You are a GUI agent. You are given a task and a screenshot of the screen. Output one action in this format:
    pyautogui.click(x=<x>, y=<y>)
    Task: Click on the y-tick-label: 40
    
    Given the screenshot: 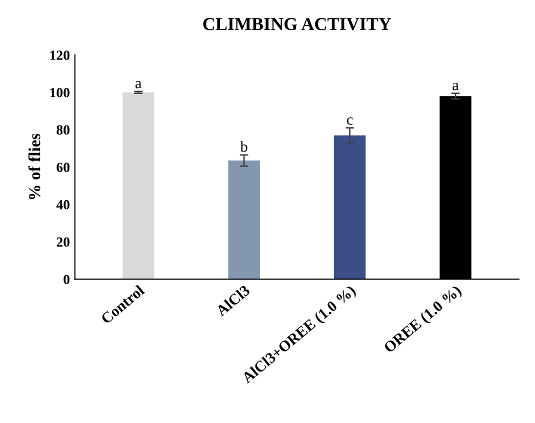 What is the action you would take?
    pyautogui.click(x=63, y=205)
    